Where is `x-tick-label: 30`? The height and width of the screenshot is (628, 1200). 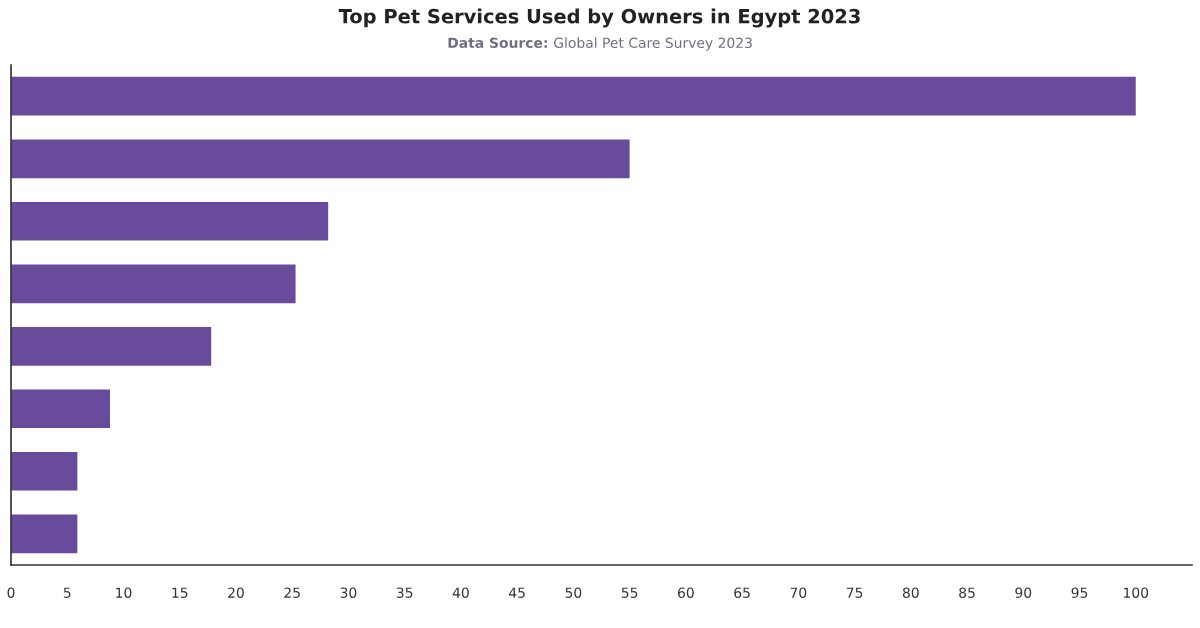
x-tick-label: 30 is located at coordinates (348, 592).